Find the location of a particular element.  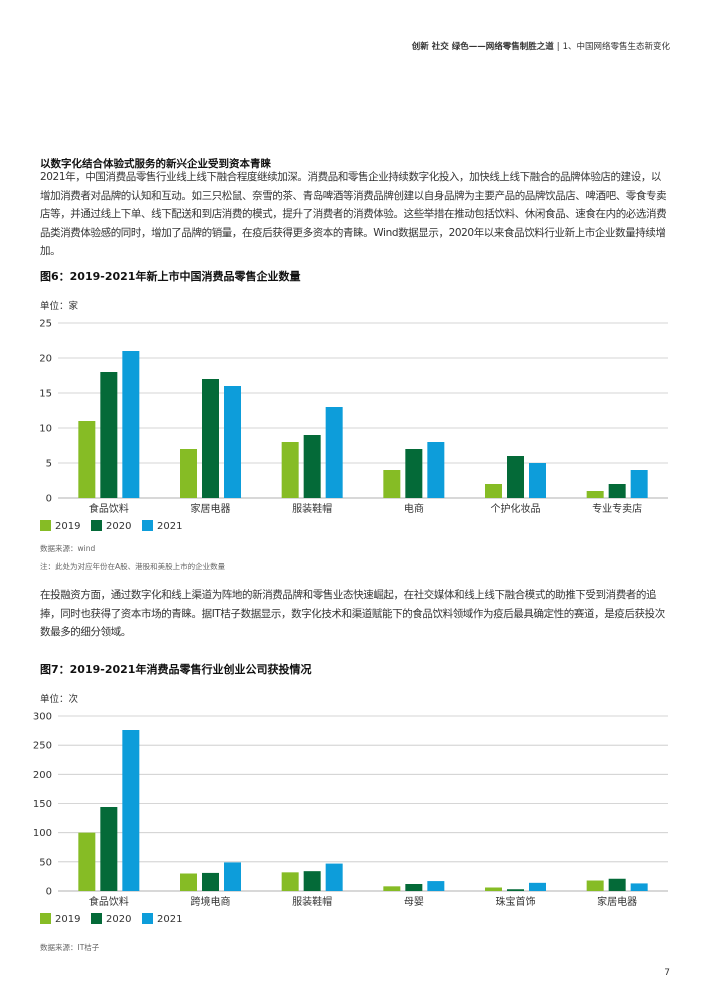

chart-unit-label: 单位：次 is located at coordinates (59, 699).